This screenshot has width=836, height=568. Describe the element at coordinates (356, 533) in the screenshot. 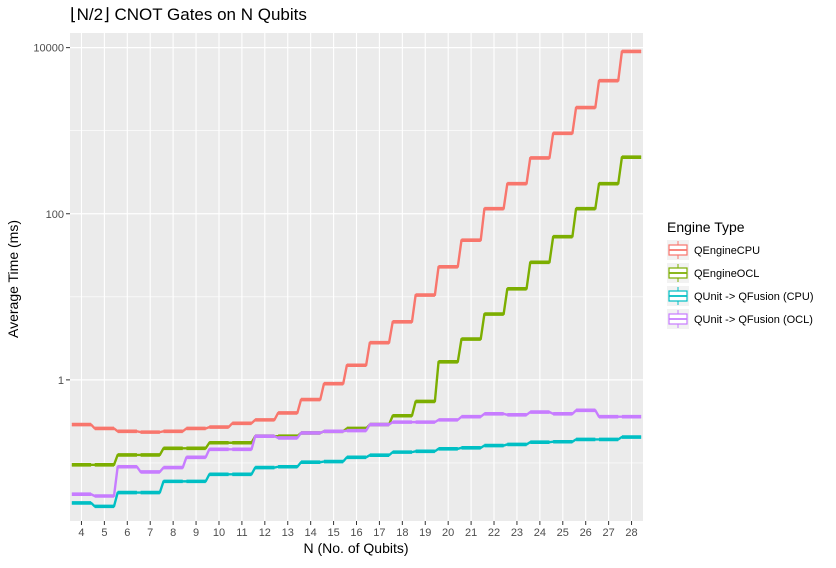

I see `x-tick-label: 16` at that location.